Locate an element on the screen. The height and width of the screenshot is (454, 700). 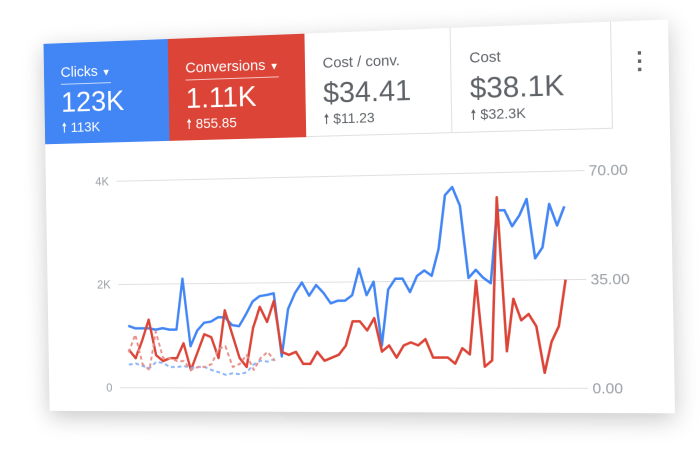
metric-tile-3: Cost $38.1K 🠕 $32.3K is located at coordinates (531, 77).